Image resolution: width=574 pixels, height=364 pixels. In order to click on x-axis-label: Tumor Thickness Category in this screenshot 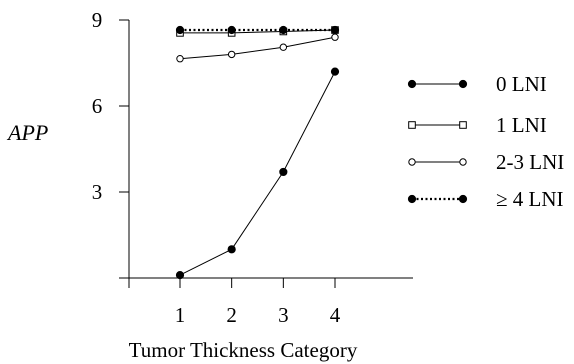, I will do `click(243, 350)`.